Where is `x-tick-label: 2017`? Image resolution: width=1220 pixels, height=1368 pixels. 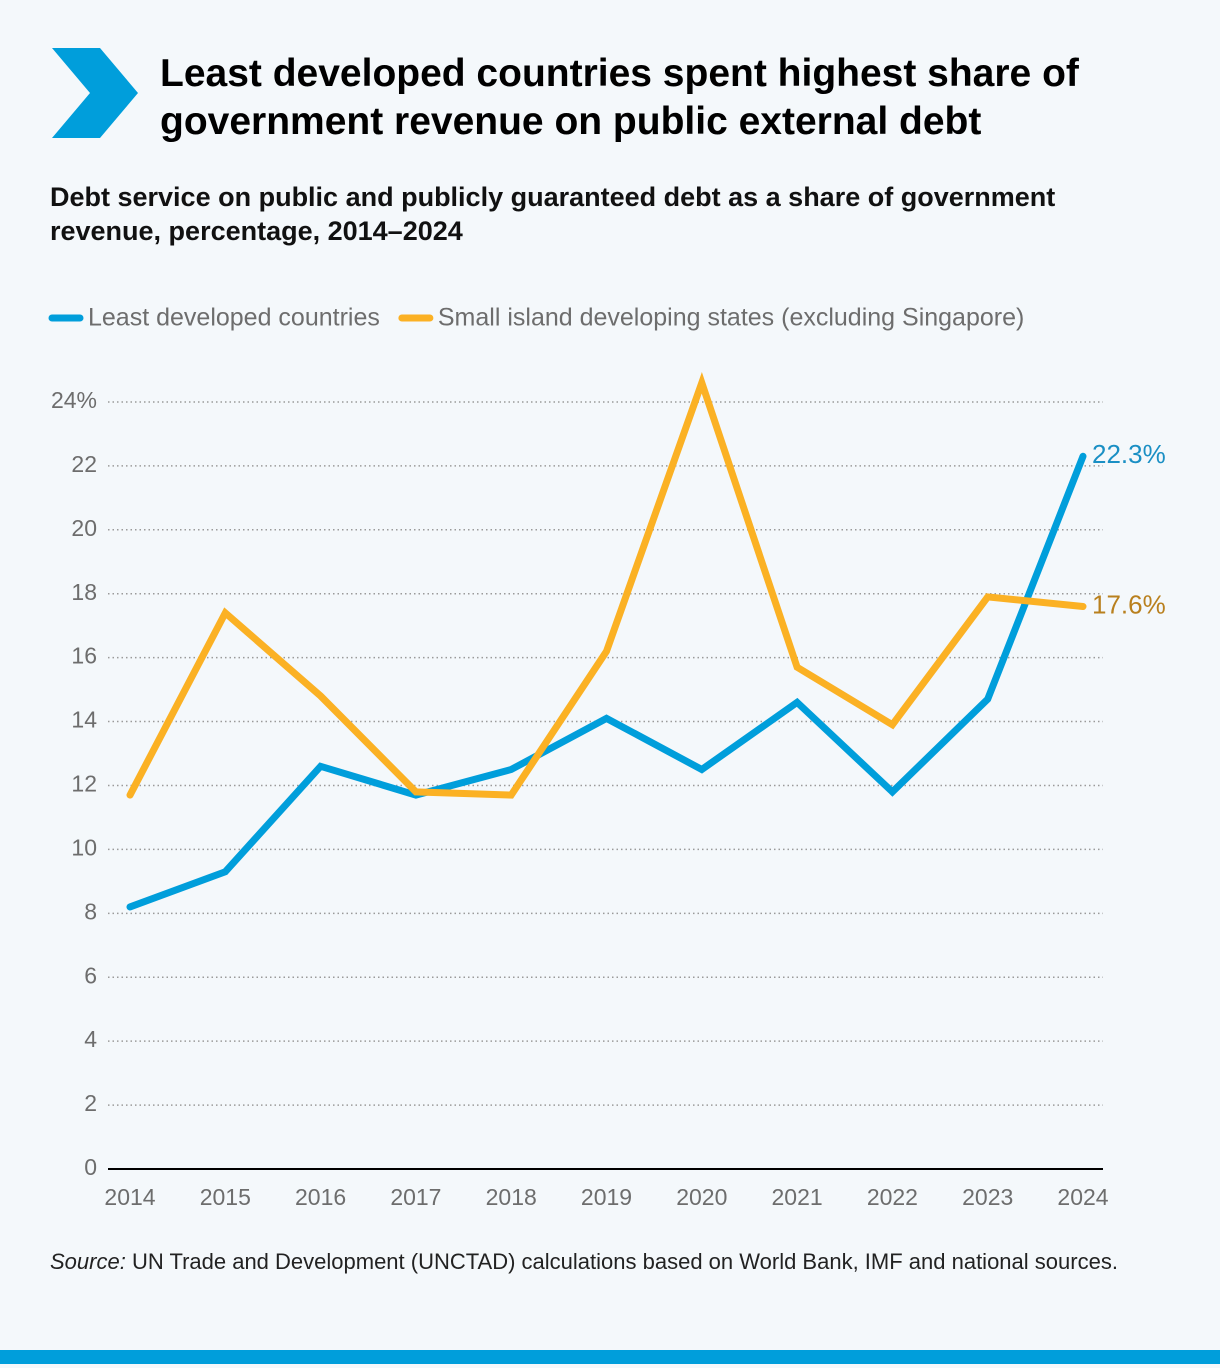 x-tick-label: 2017 is located at coordinates (415, 1197).